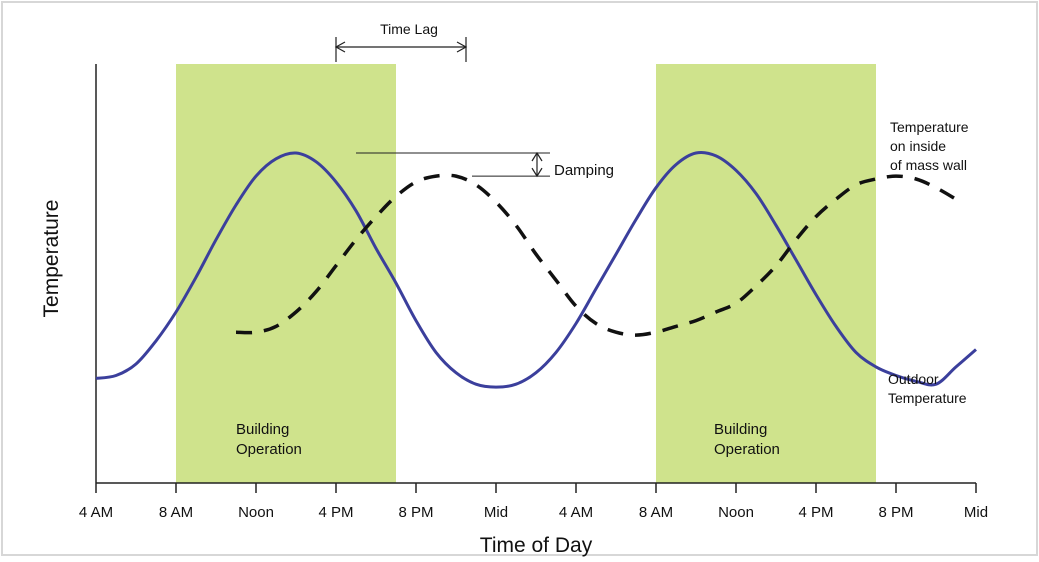  Describe the element at coordinates (918, 146) in the screenshot. I see `inside-wall-series-label: on inside` at that location.